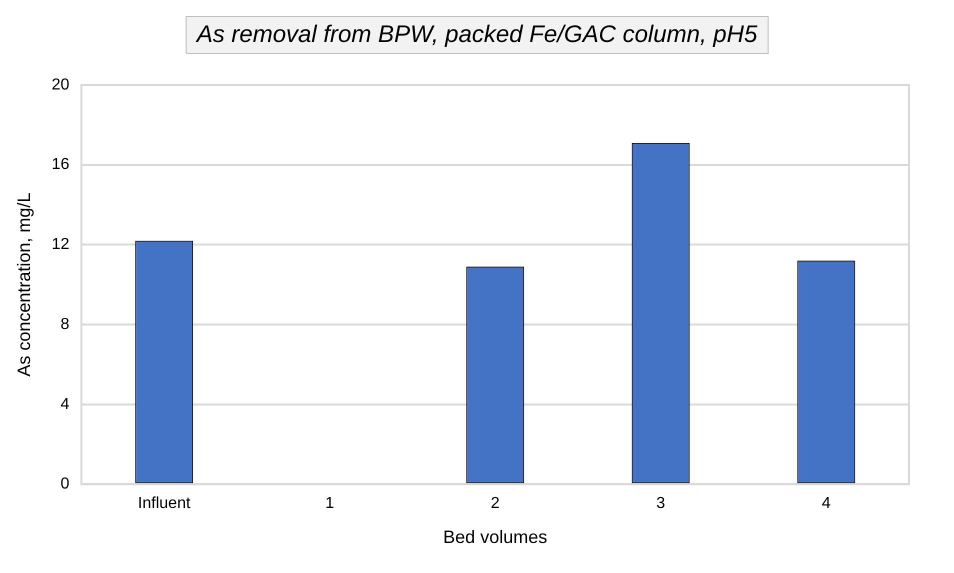 The height and width of the screenshot is (573, 954). I want to click on chart-title: As removal from BPW, packed Fe/GAC column, pH5, so click(477, 35).